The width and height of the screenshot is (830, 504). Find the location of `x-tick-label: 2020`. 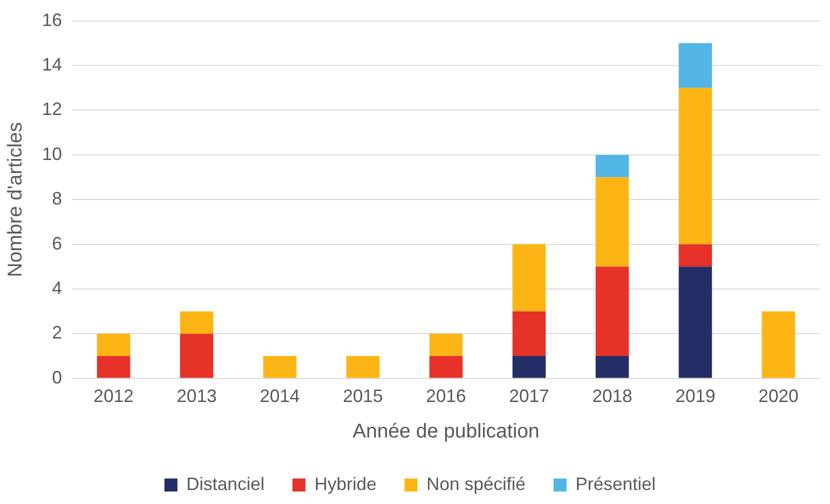

x-tick-label: 2020 is located at coordinates (778, 396).